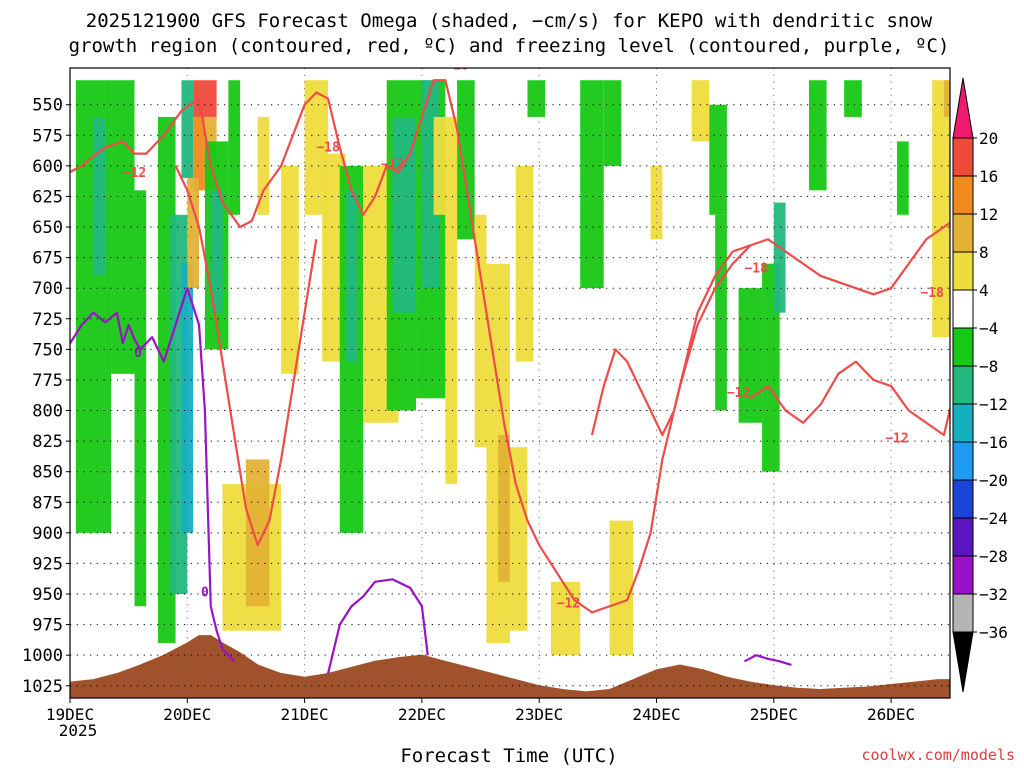 This screenshot has height=768, width=1024. Describe the element at coordinates (963, 662) in the screenshot. I see `colorbar-bottom-arrow` at that location.